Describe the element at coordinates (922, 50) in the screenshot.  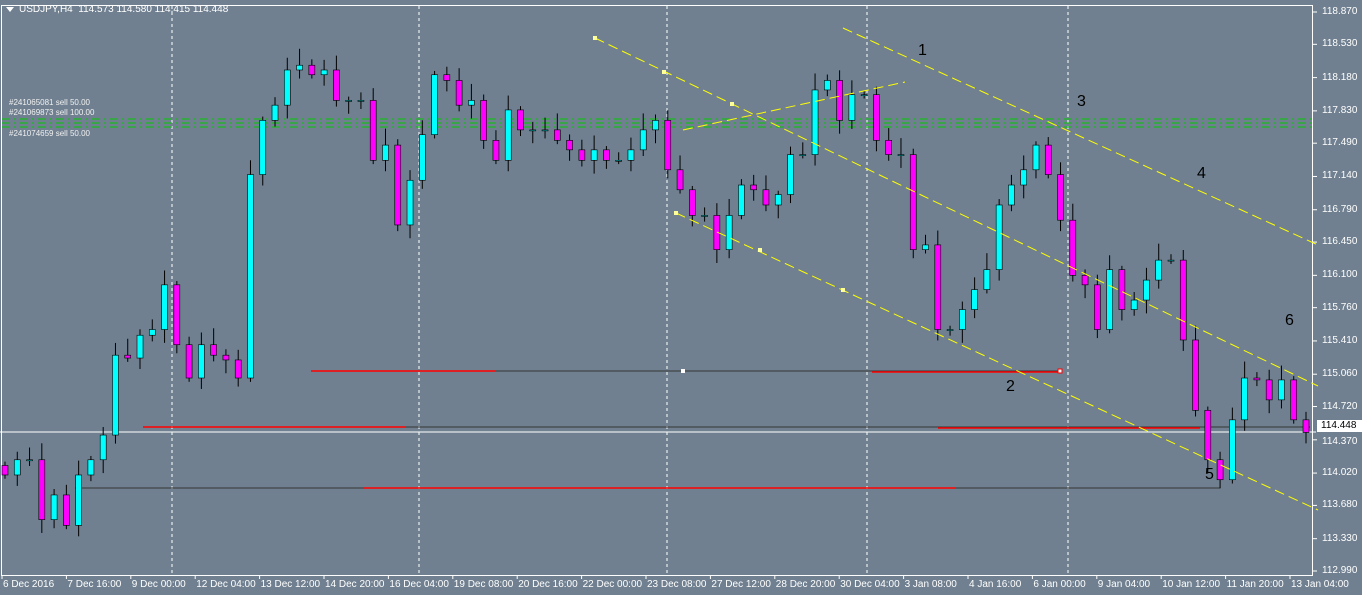
I see `wave-label: 1` at that location.